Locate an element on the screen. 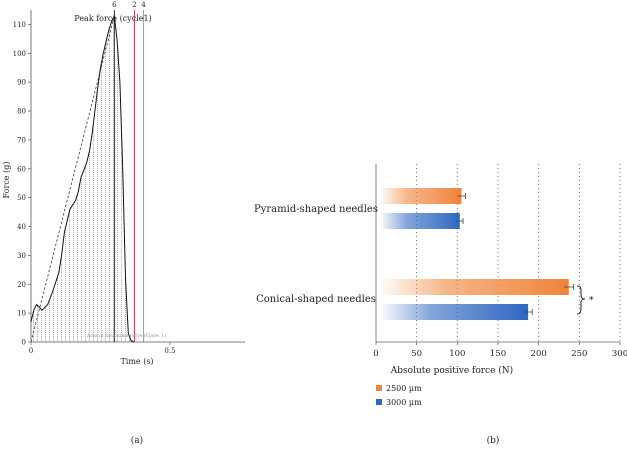 The width and height of the screenshot is (627, 450). panel-b-x-ticks: 0 50 100 150 200 250 300 is located at coordinates (500, 350).